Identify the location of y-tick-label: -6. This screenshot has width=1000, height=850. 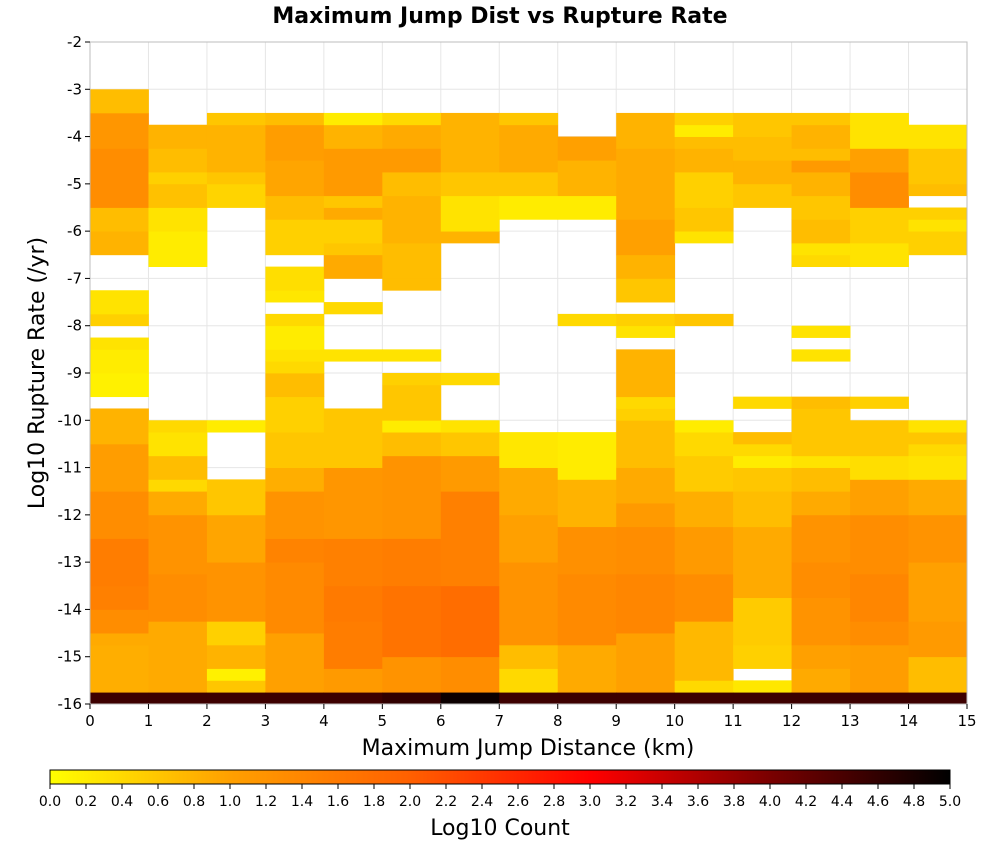
(74, 231).